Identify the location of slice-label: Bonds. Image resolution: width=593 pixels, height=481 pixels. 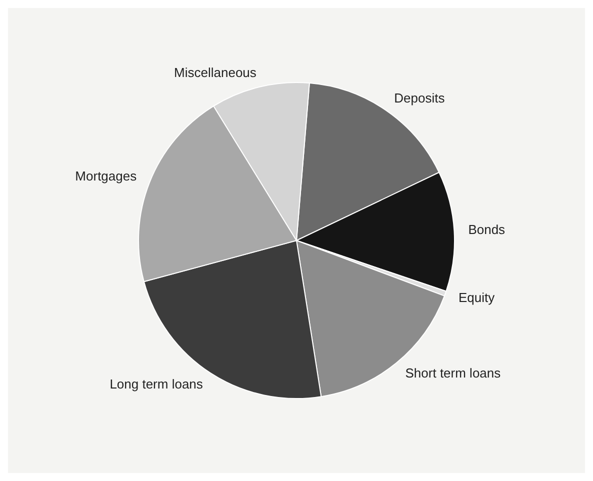
(487, 229).